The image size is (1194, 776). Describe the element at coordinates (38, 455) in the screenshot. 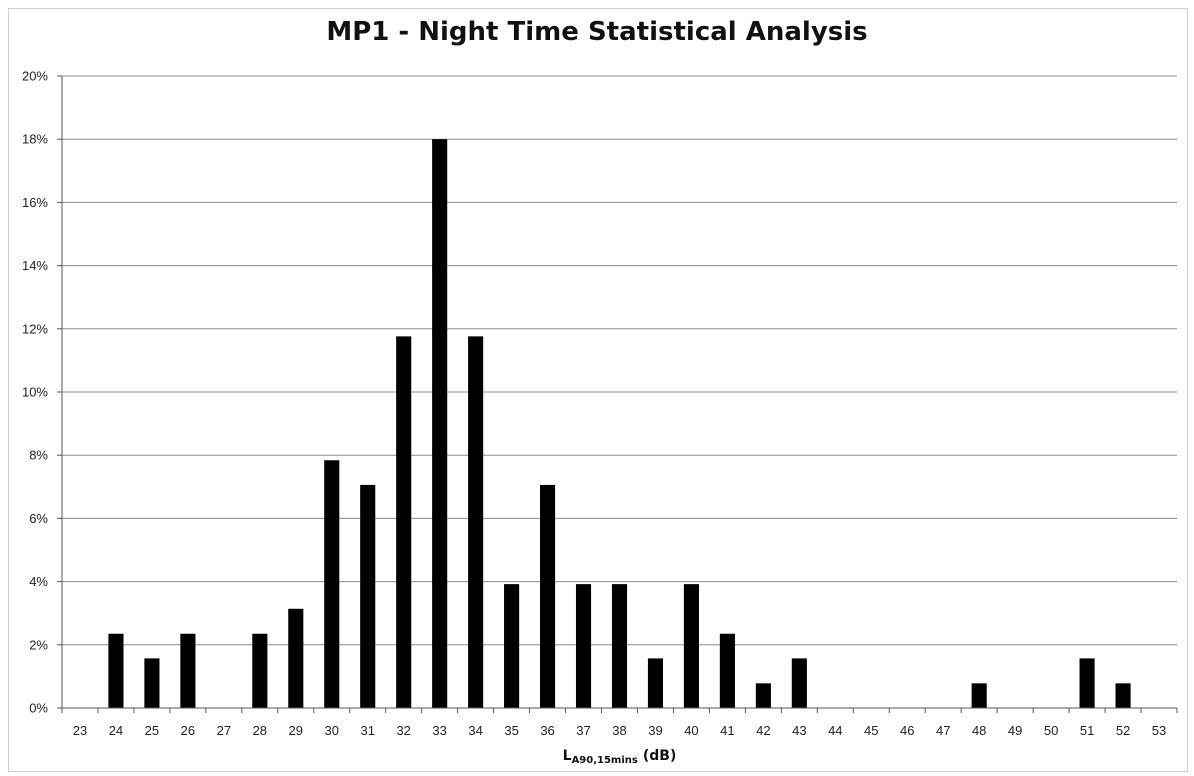

I see `y-tick-label: 8%` at that location.